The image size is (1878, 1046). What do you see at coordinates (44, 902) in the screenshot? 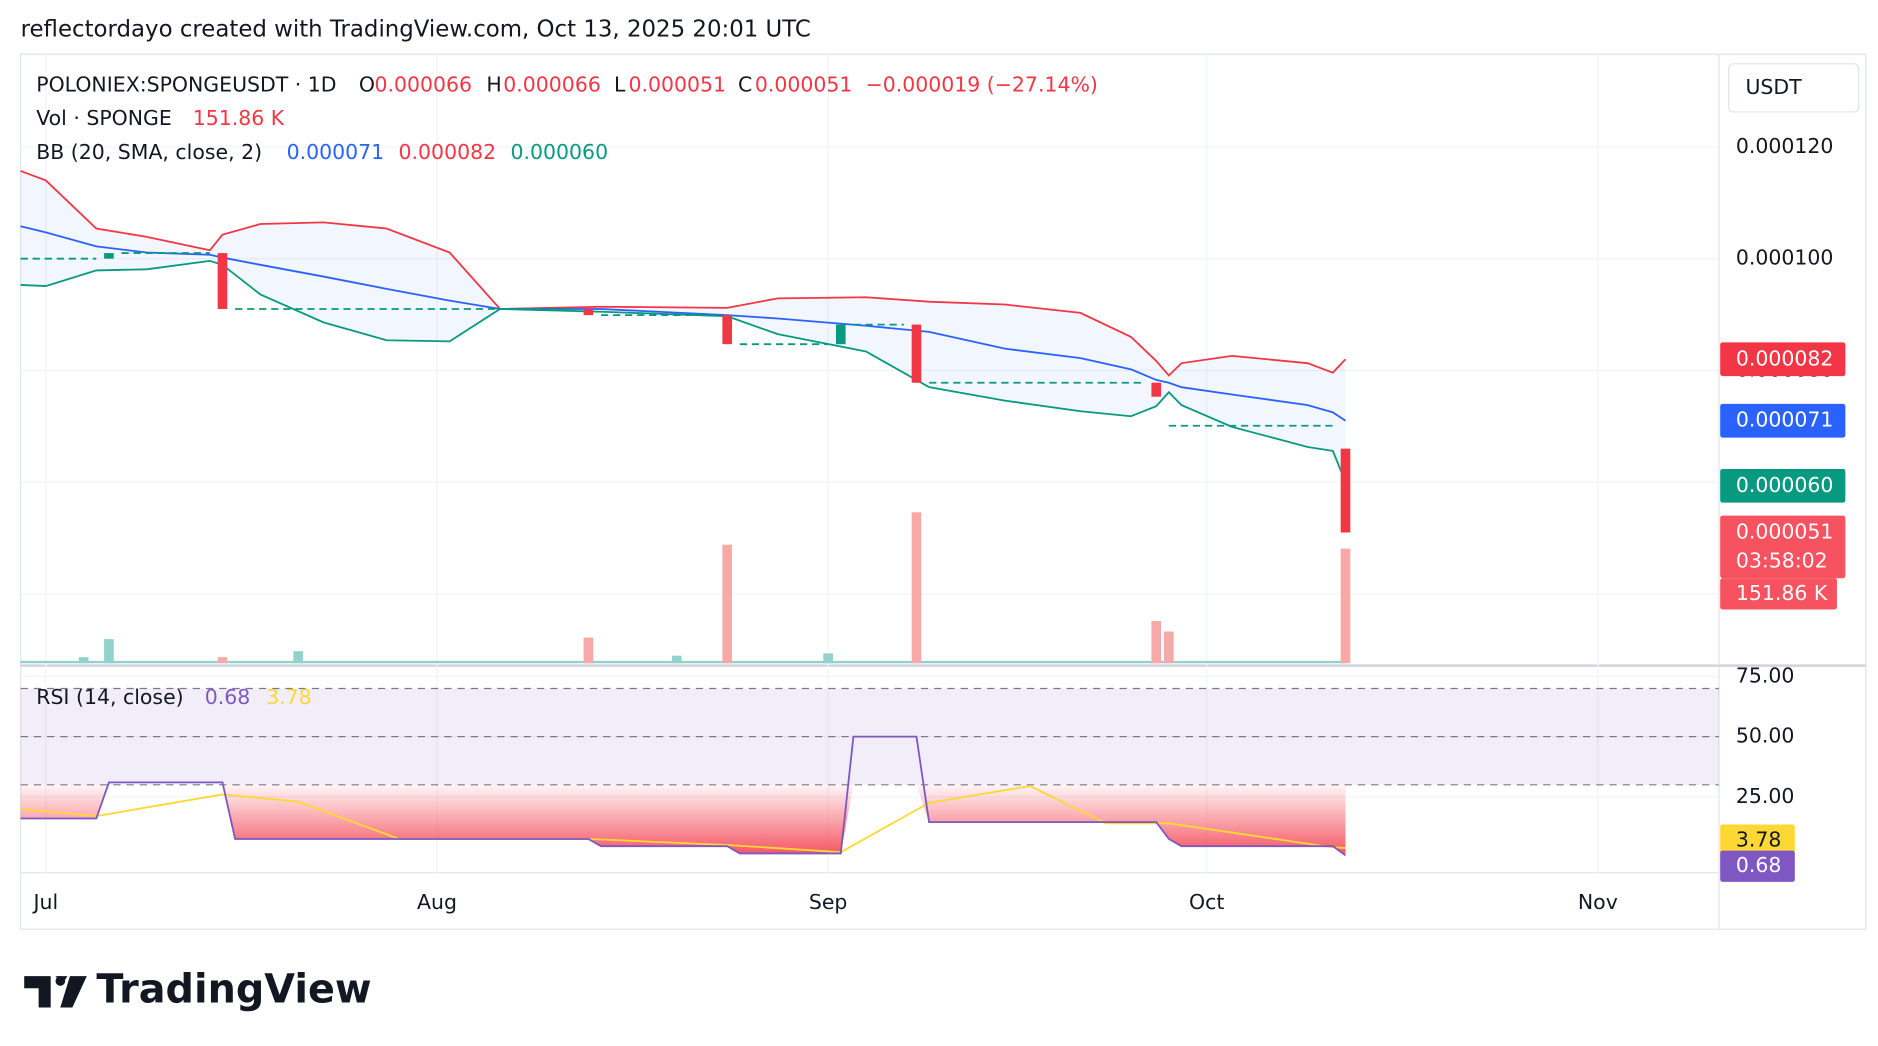
I see `x-tick-label: Jul` at bounding box center [44, 902].